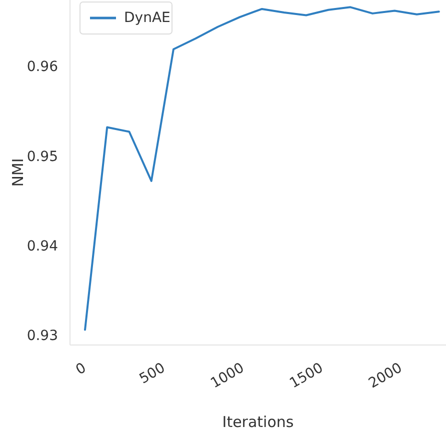  I want to click on y-tick-label: 0.93, so click(42, 336).